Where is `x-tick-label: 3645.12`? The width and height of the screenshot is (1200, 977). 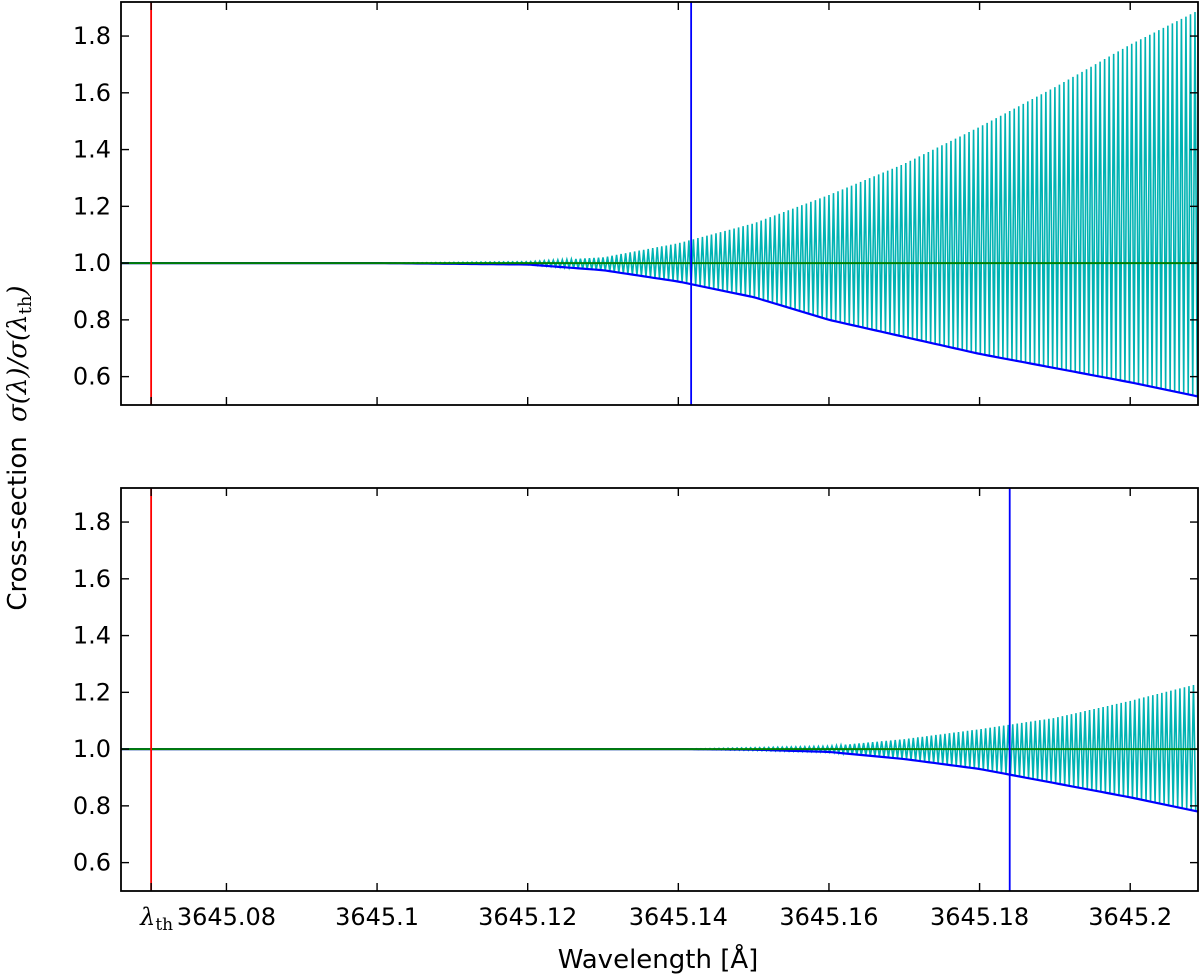
x-tick-label: 3645.12 is located at coordinates (527, 917).